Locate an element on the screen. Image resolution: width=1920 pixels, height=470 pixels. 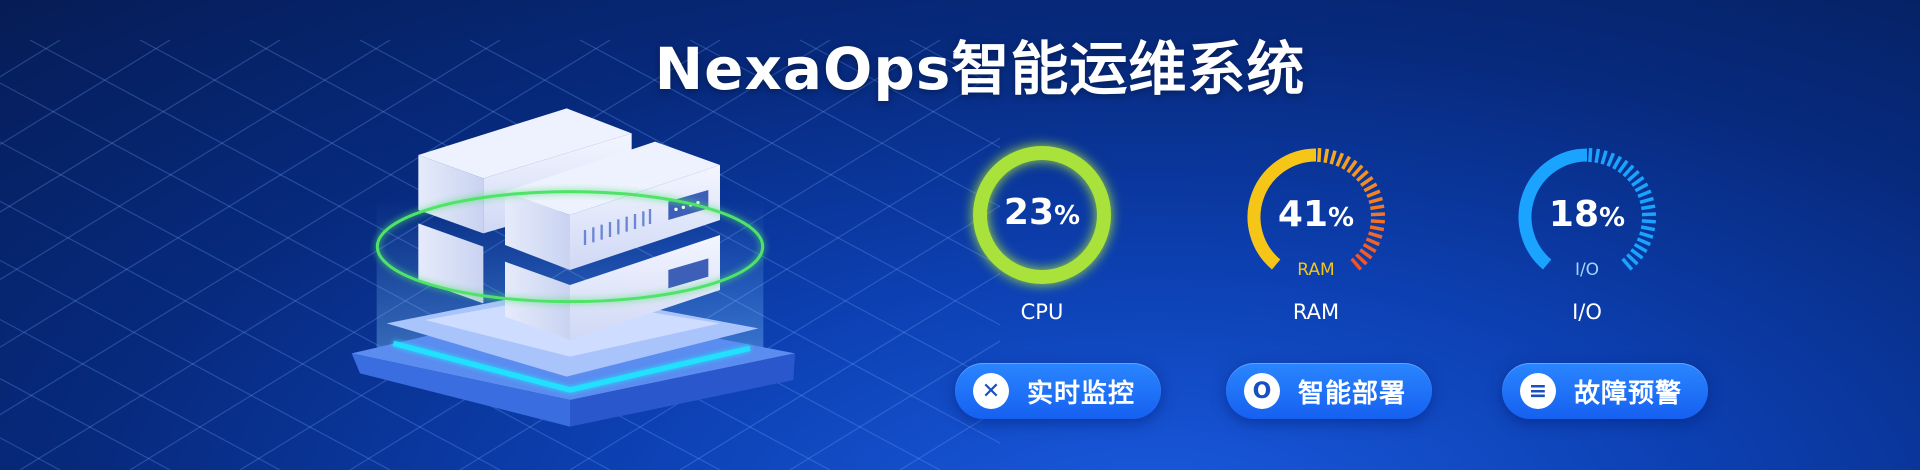
cpu-value: 23% is located at coordinates (1042, 212).